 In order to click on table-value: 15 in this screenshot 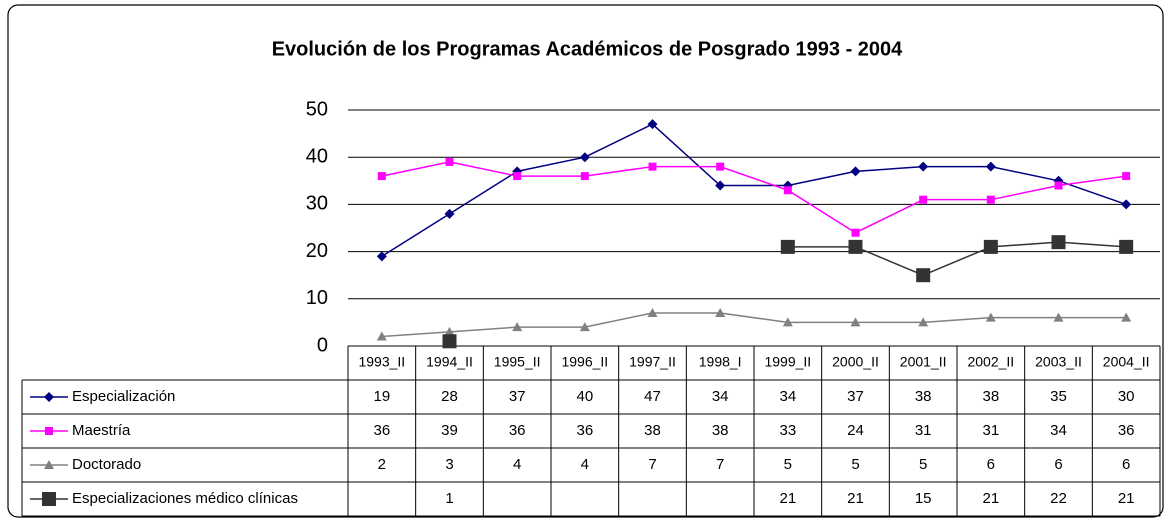, I will do `click(923, 498)`.